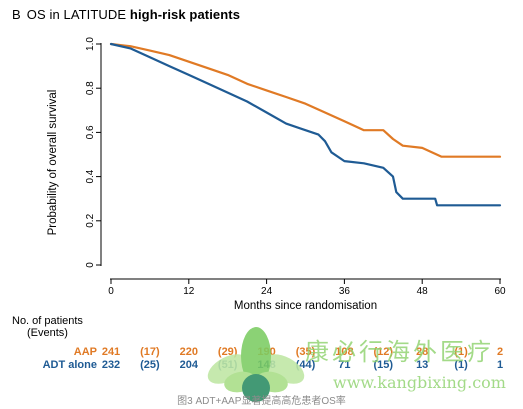 The width and height of the screenshot is (523, 409). What do you see at coordinates (90, 88) in the screenshot?
I see `y-tick-label: 0.8` at bounding box center [90, 88].